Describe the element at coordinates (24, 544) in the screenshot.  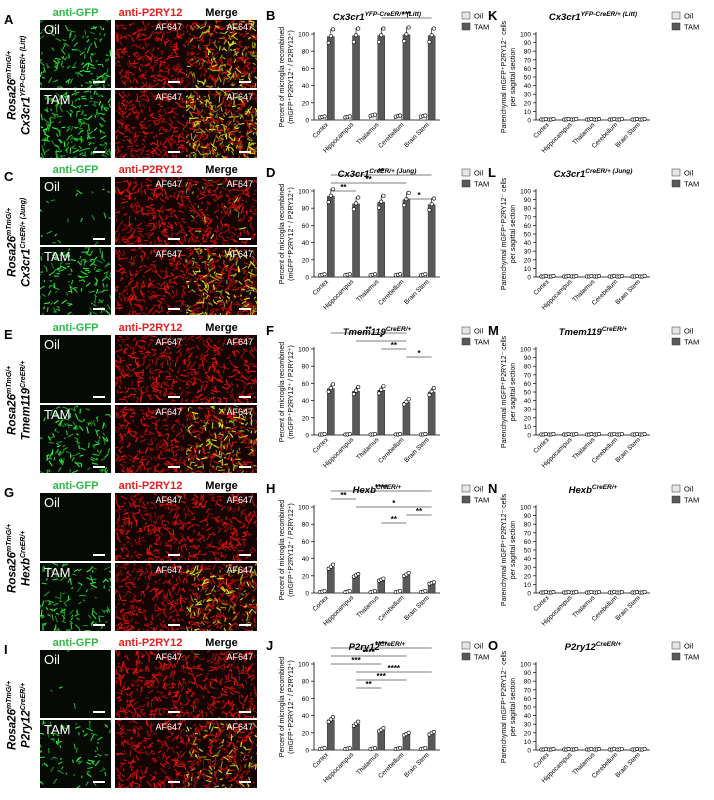
I see `genotype-cre-sup: CreER/+` at that location.